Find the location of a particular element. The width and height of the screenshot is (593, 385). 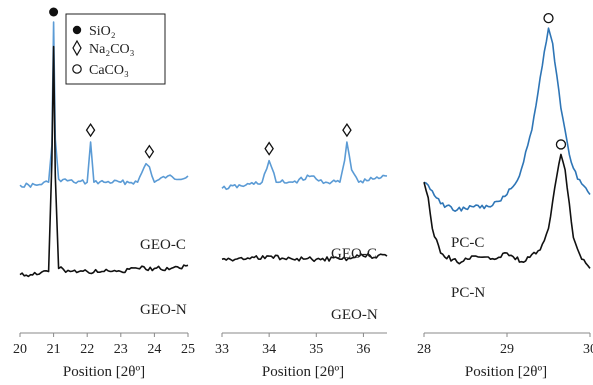

x-tick-label: 22 is located at coordinates (87, 349).